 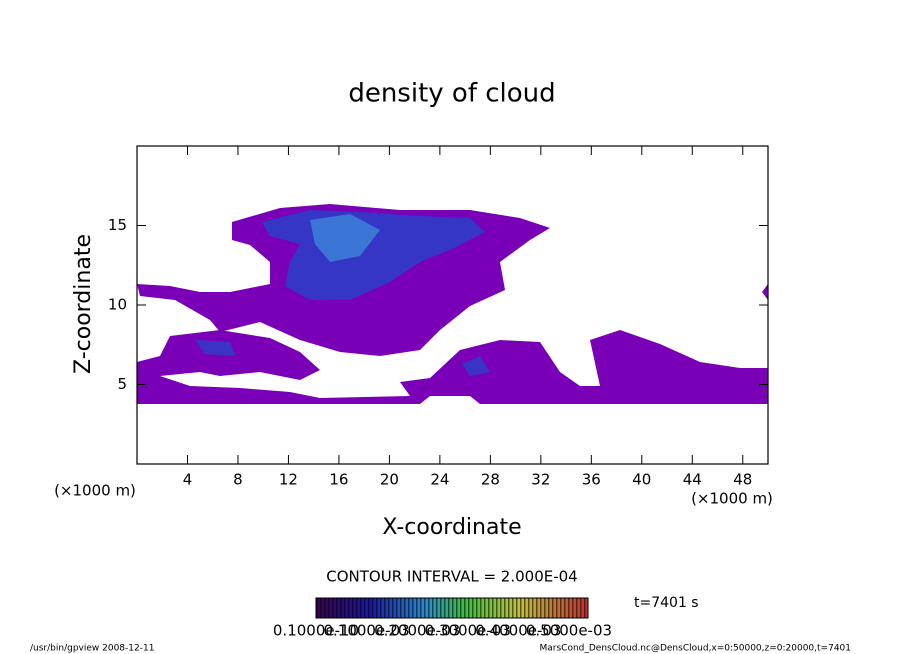 What do you see at coordinates (366, 631) in the screenshot?
I see `colorbar-label: 0.1000e-03` at bounding box center [366, 631].